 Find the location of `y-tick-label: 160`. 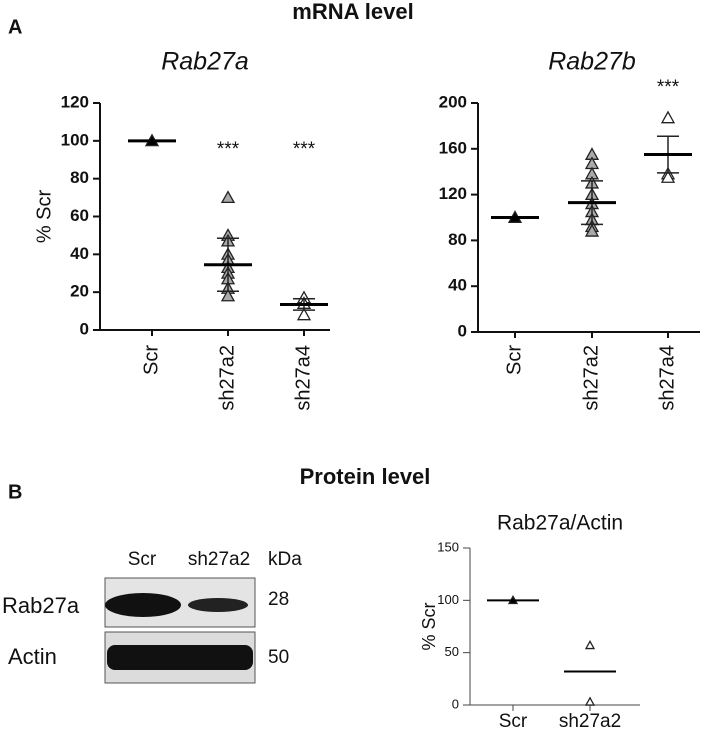

y-tick-label: 160 is located at coordinates (453, 147).